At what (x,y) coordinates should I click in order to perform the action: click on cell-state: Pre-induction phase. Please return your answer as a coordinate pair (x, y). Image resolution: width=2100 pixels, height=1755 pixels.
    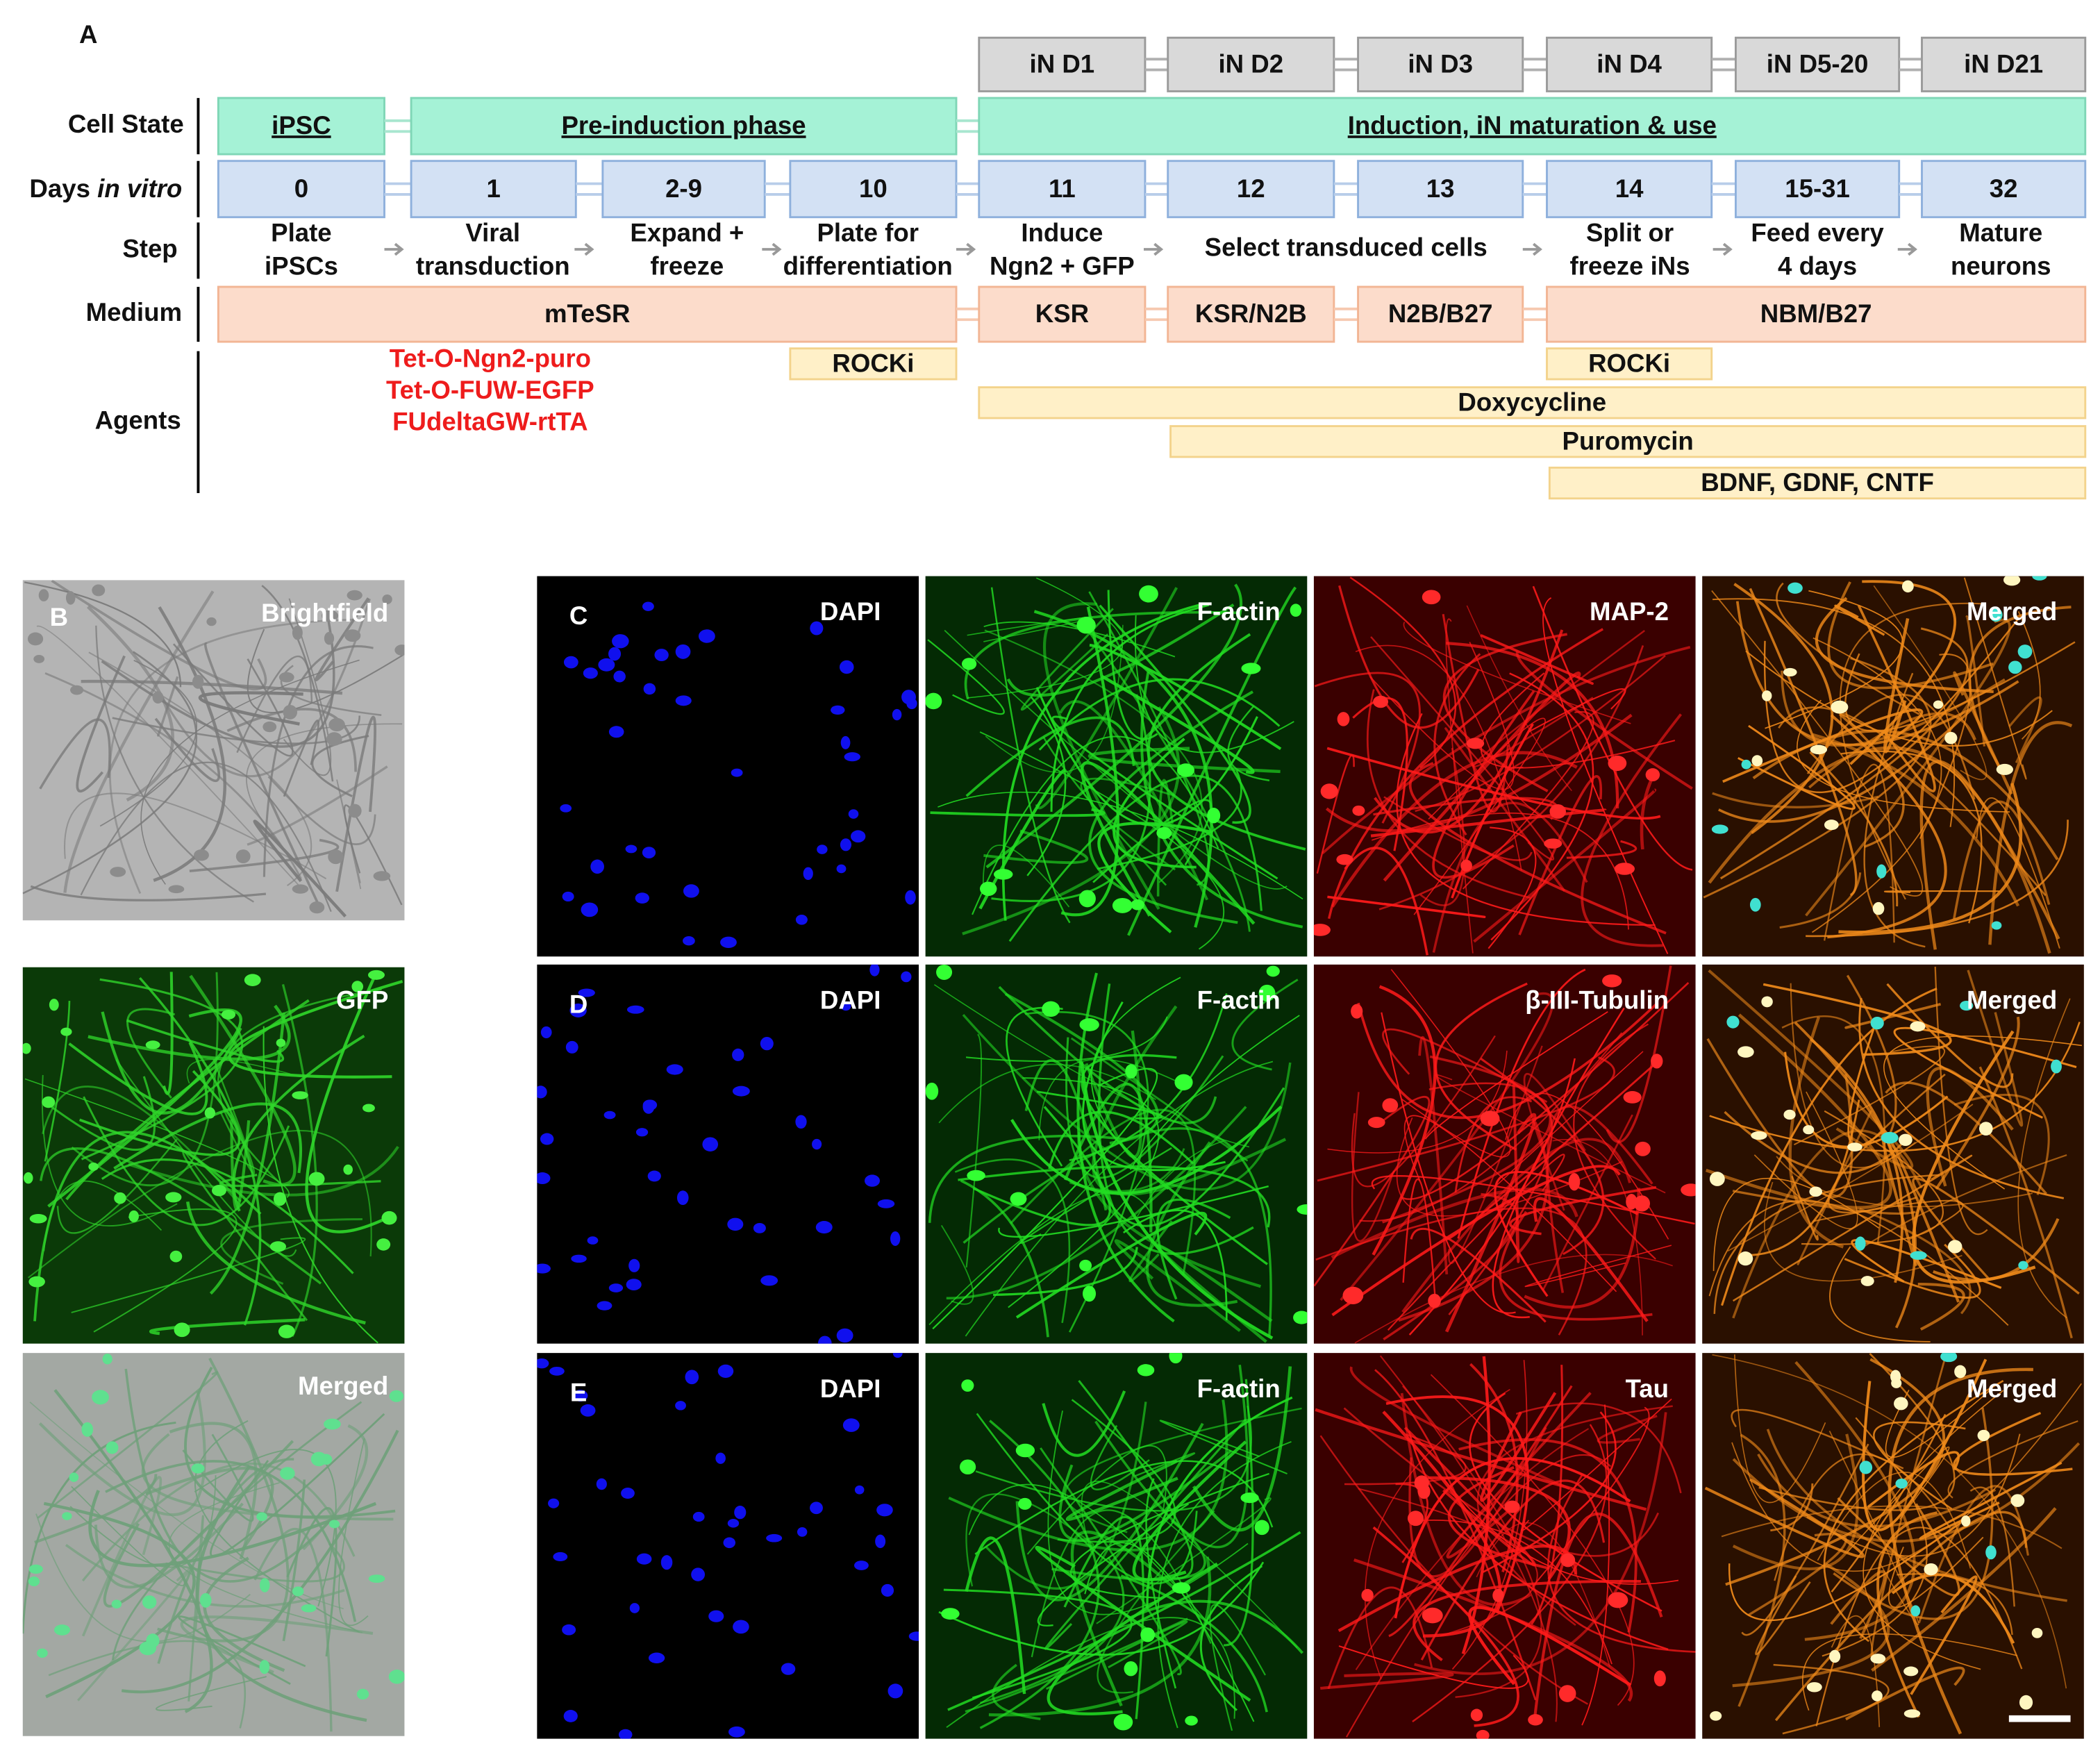
    Looking at the image, I should click on (684, 125).